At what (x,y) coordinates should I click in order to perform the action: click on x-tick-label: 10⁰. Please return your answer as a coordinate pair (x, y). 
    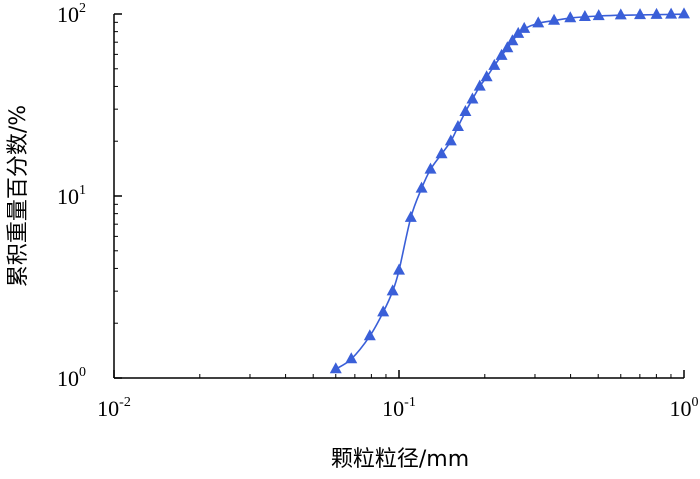
    Looking at the image, I should click on (684, 408).